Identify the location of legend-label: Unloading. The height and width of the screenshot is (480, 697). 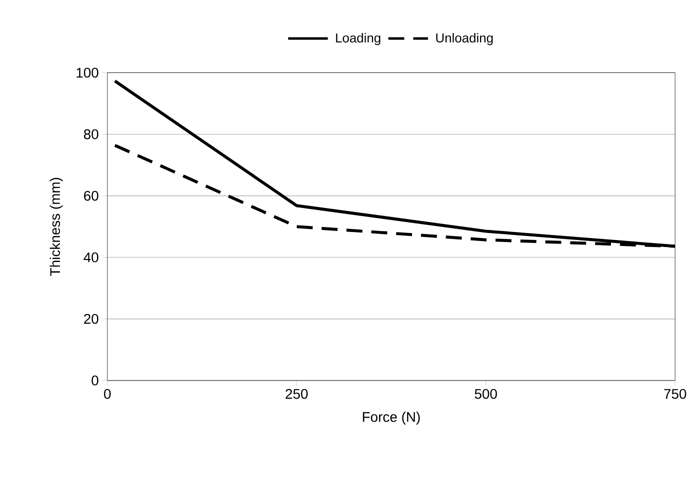
(464, 39).